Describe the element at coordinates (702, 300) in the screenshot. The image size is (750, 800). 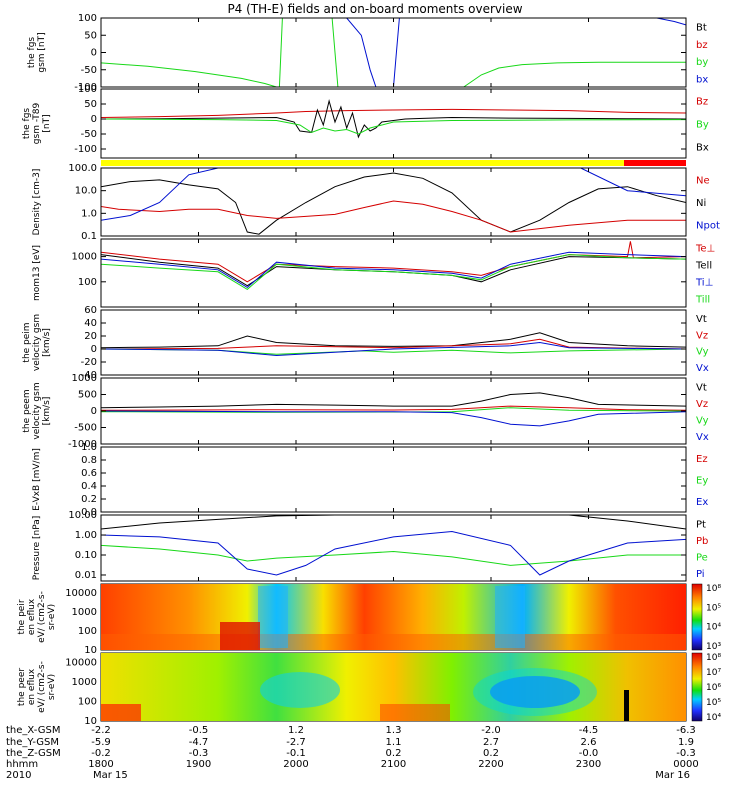
I see `legend-item: Till` at that location.